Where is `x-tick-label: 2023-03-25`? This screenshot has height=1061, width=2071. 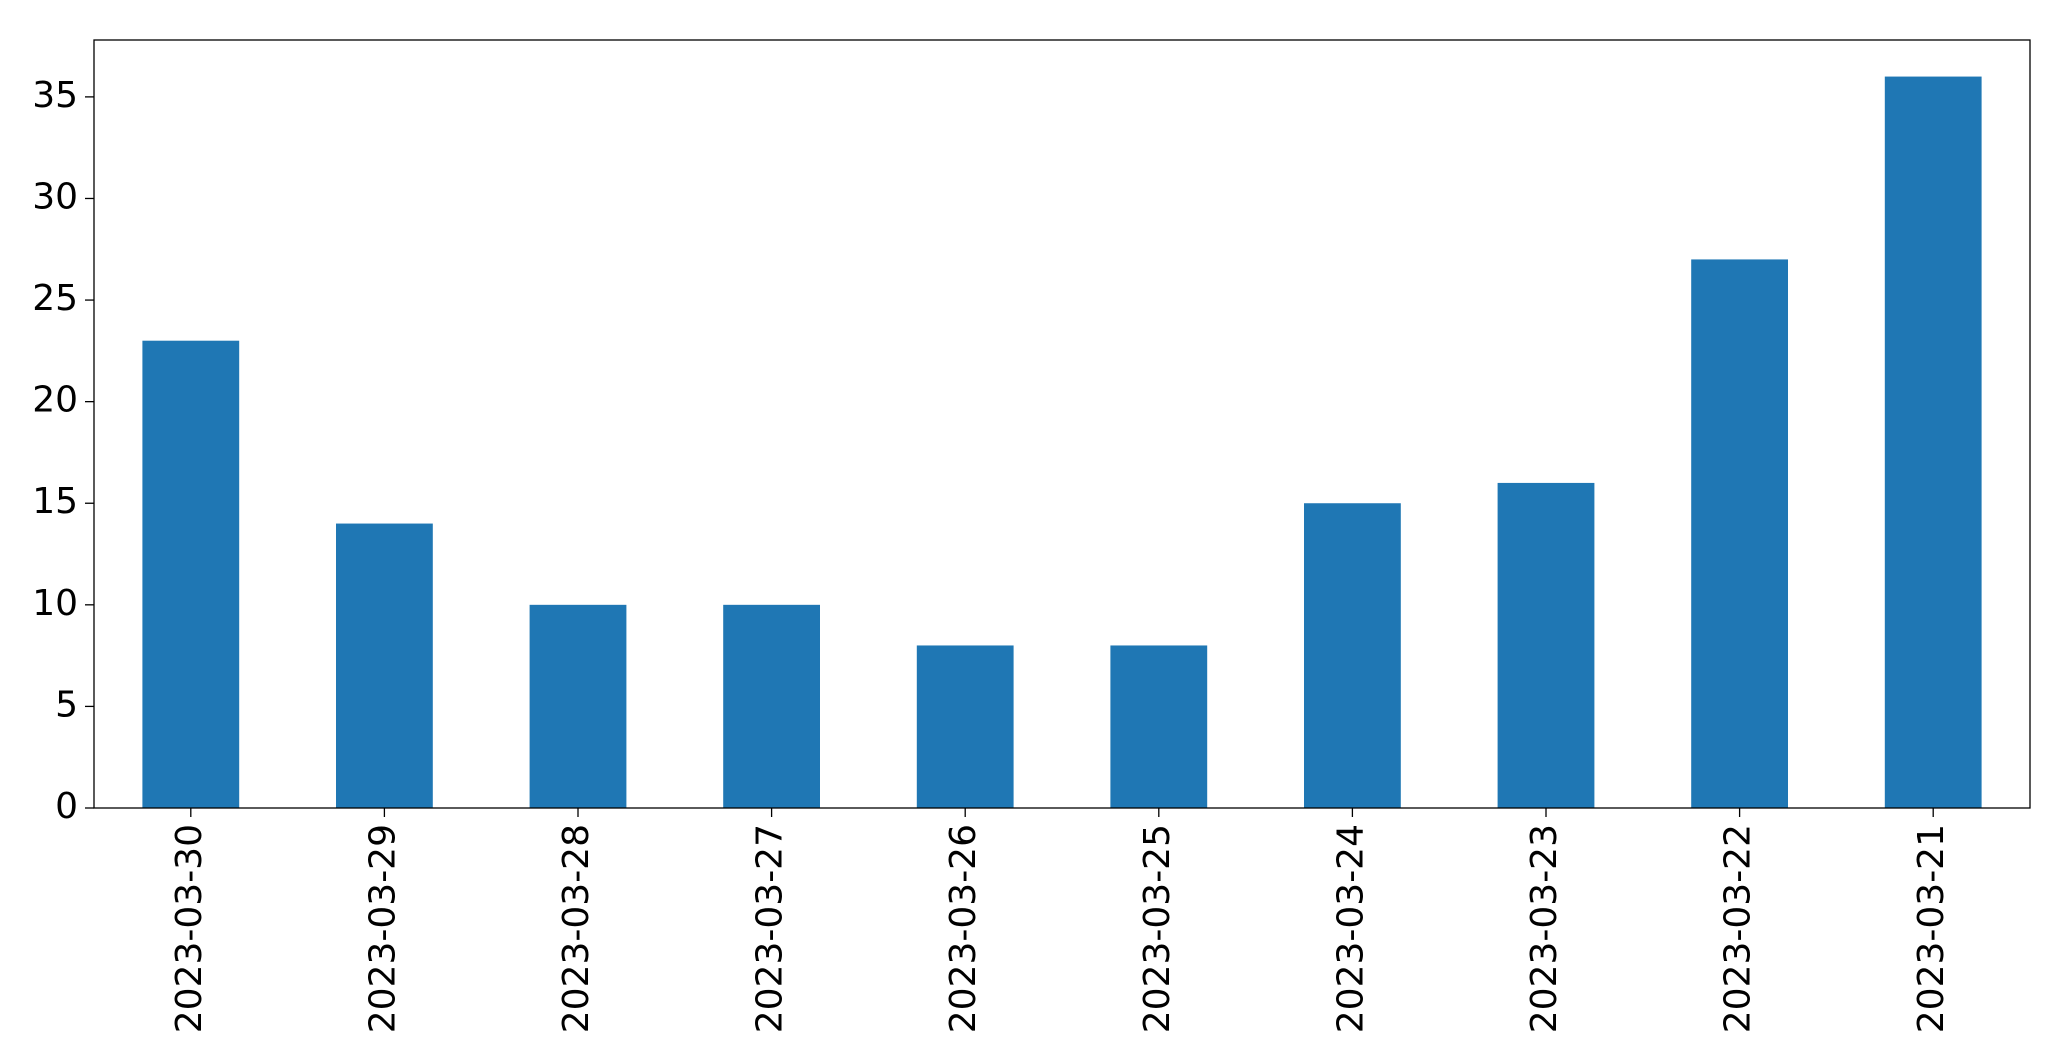 x-tick-label: 2023-03-25 is located at coordinates (1157, 928).